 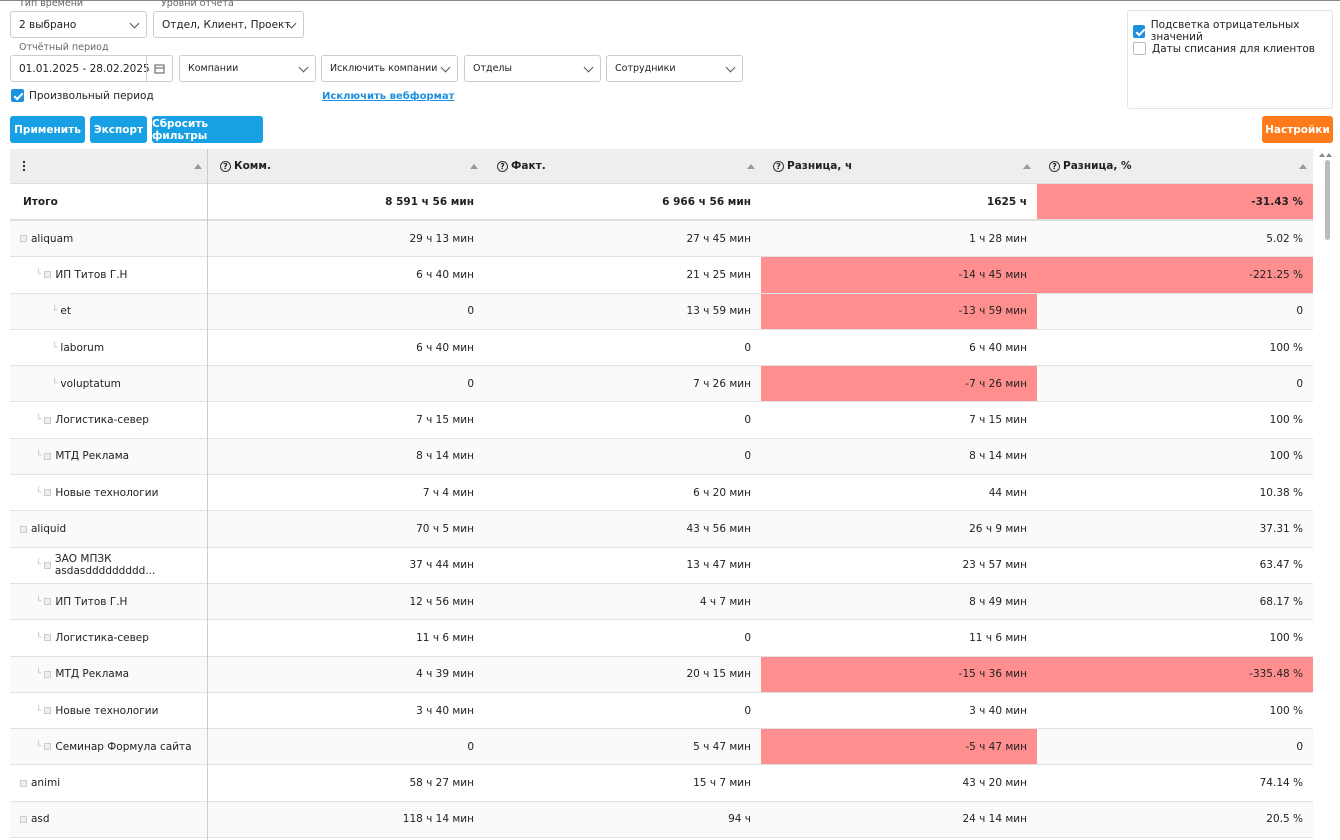 I want to click on table-row: └ et 0 13 ч 59 мин -13 ч 59 мин 0, so click(x=661, y=311).